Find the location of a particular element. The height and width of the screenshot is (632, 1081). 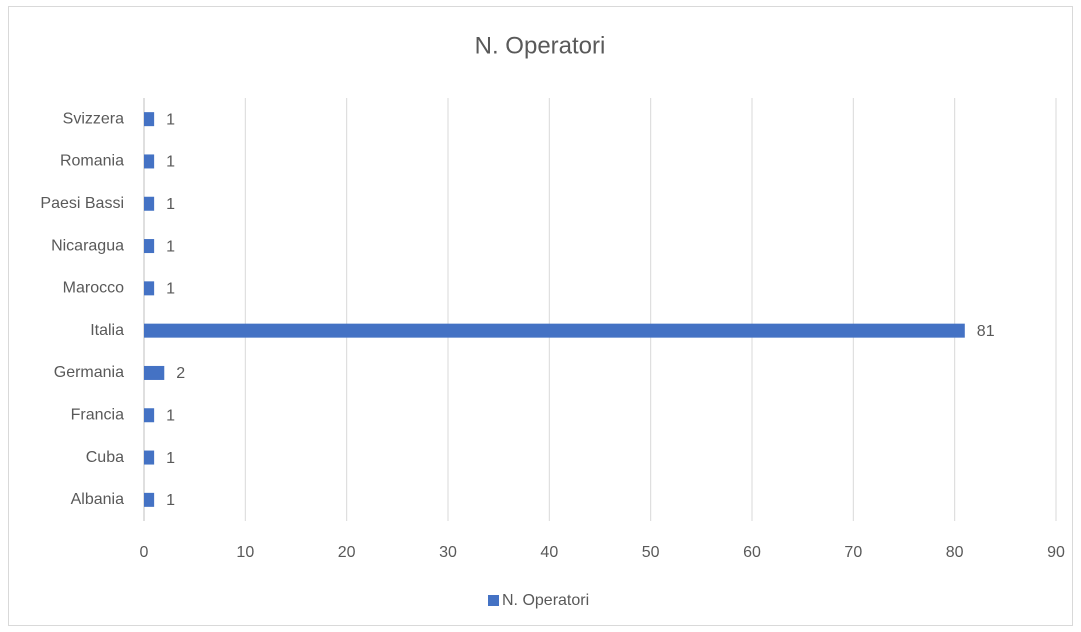

y-tick-label: Francia is located at coordinates (97, 414).